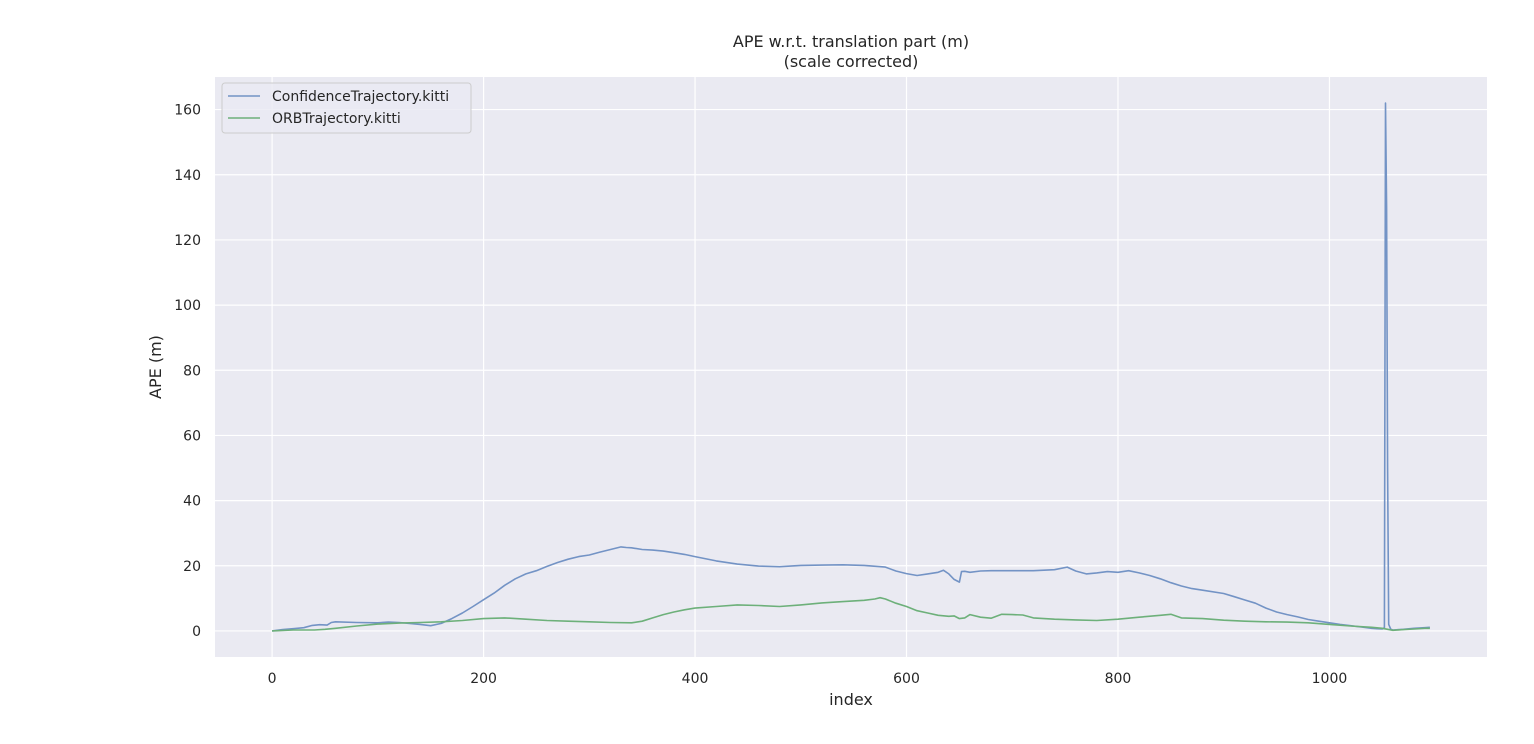  I want to click on y-axis-label: APE (m), so click(155, 367).